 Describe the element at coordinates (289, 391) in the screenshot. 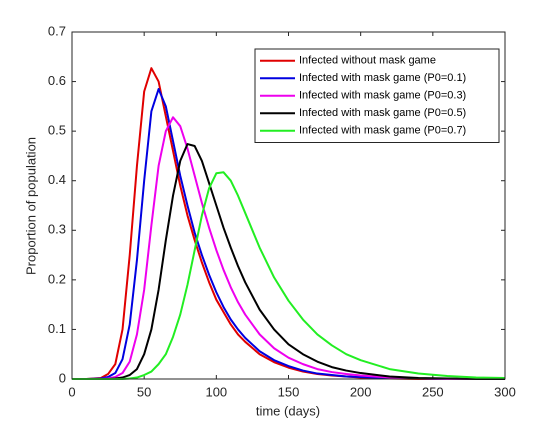

I see `x-tick-label: 150` at that location.